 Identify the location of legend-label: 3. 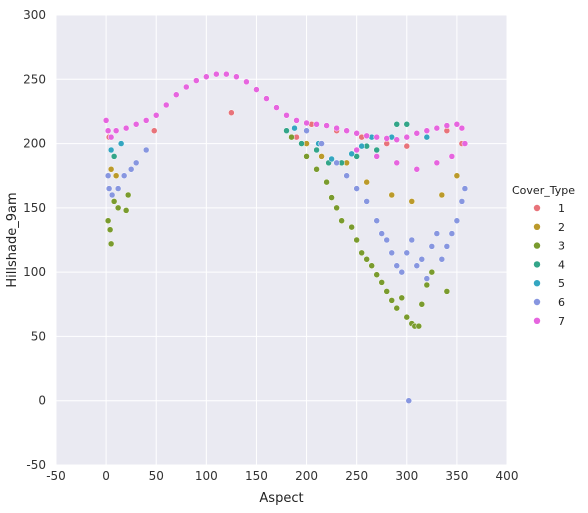
(561, 246).